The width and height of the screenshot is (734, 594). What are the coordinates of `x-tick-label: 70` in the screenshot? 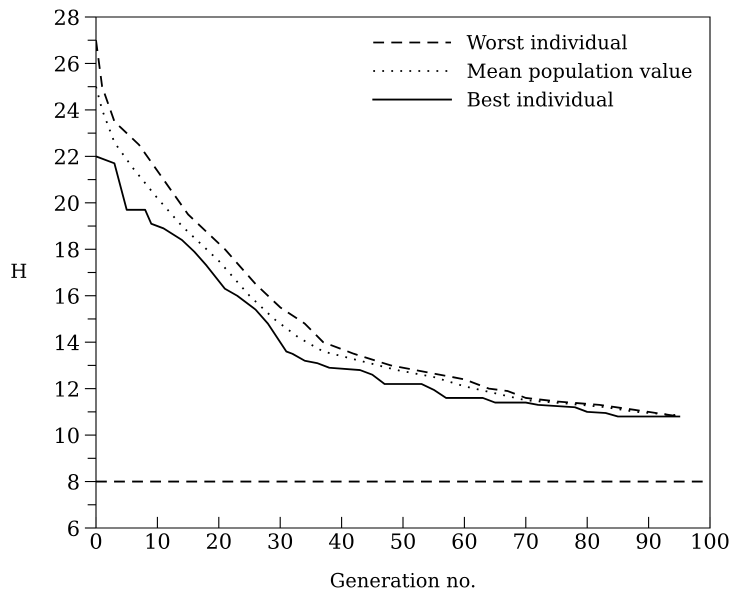 It's located at (526, 541).